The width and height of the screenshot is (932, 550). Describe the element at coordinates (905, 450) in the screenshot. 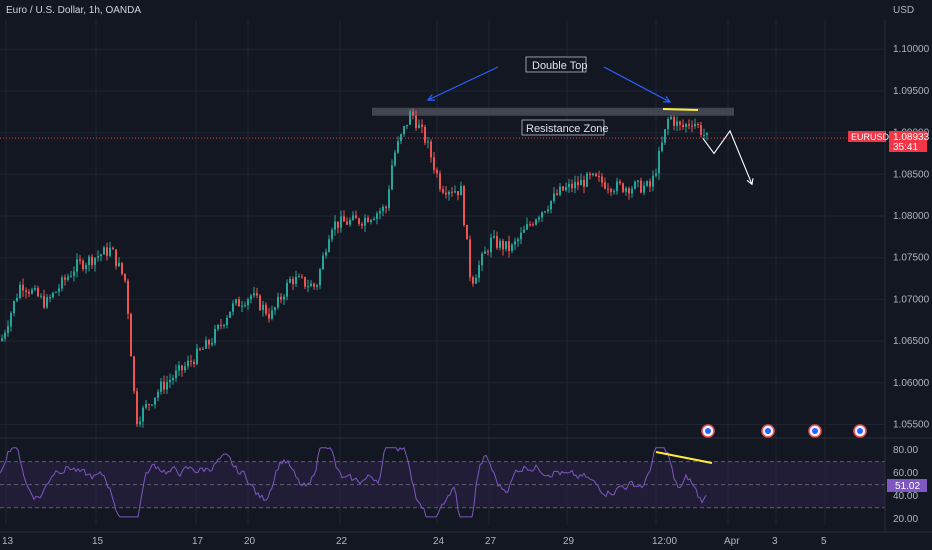

I see `rsi-tick-label: 80.00` at that location.